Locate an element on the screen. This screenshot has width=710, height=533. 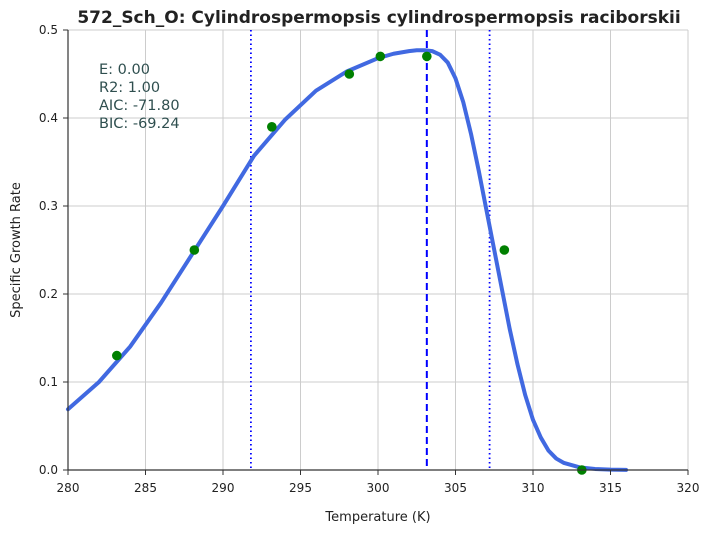
fit-statistics: E: 0.00 R2: 1.00 AIC: -71.80 BIC: -69.24 is located at coordinates (139, 97).